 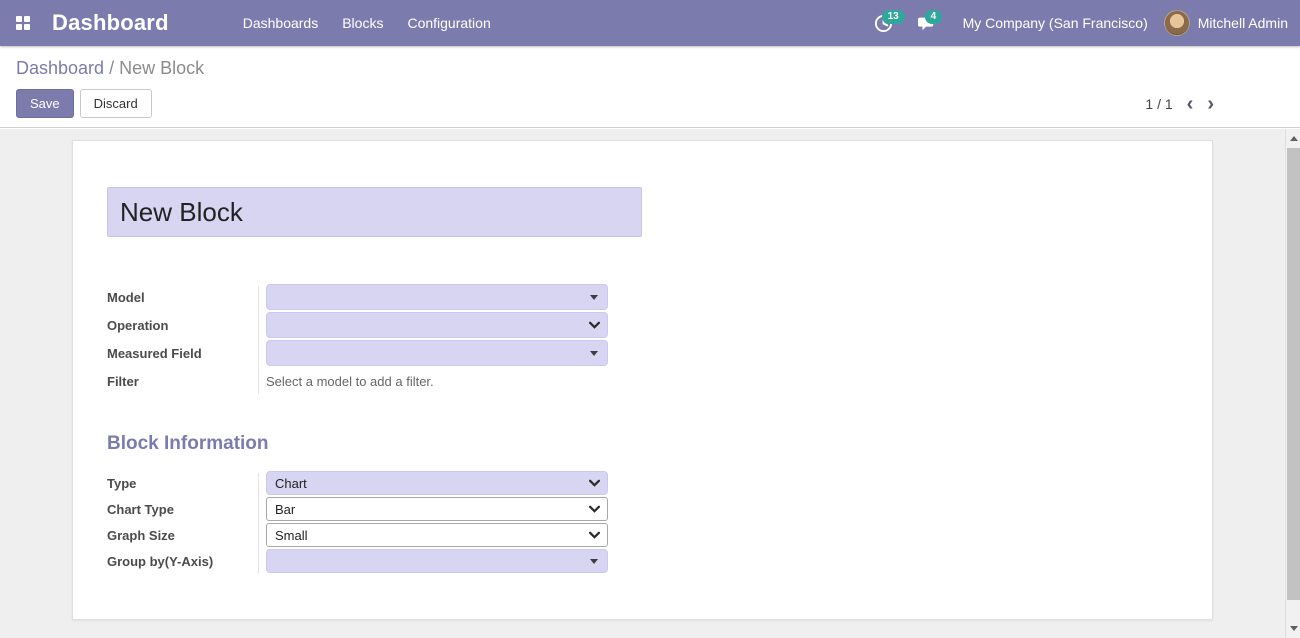 What do you see at coordinates (437, 297) in the screenshot?
I see `model-field` at bounding box center [437, 297].